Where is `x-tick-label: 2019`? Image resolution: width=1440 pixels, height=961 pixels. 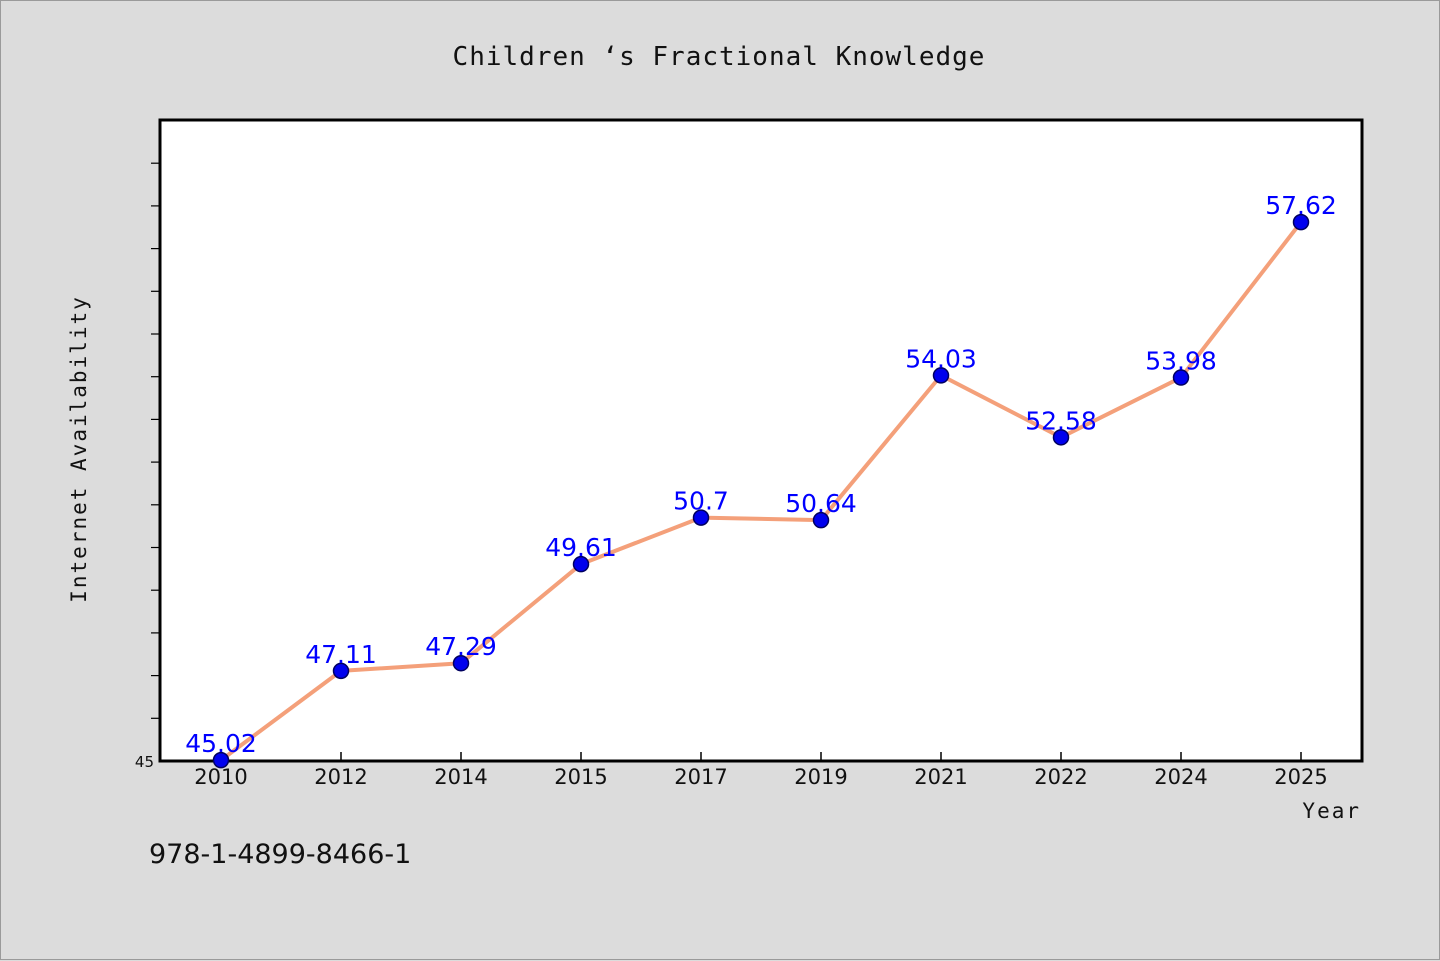 x-tick-label: 2019 is located at coordinates (820, 777).